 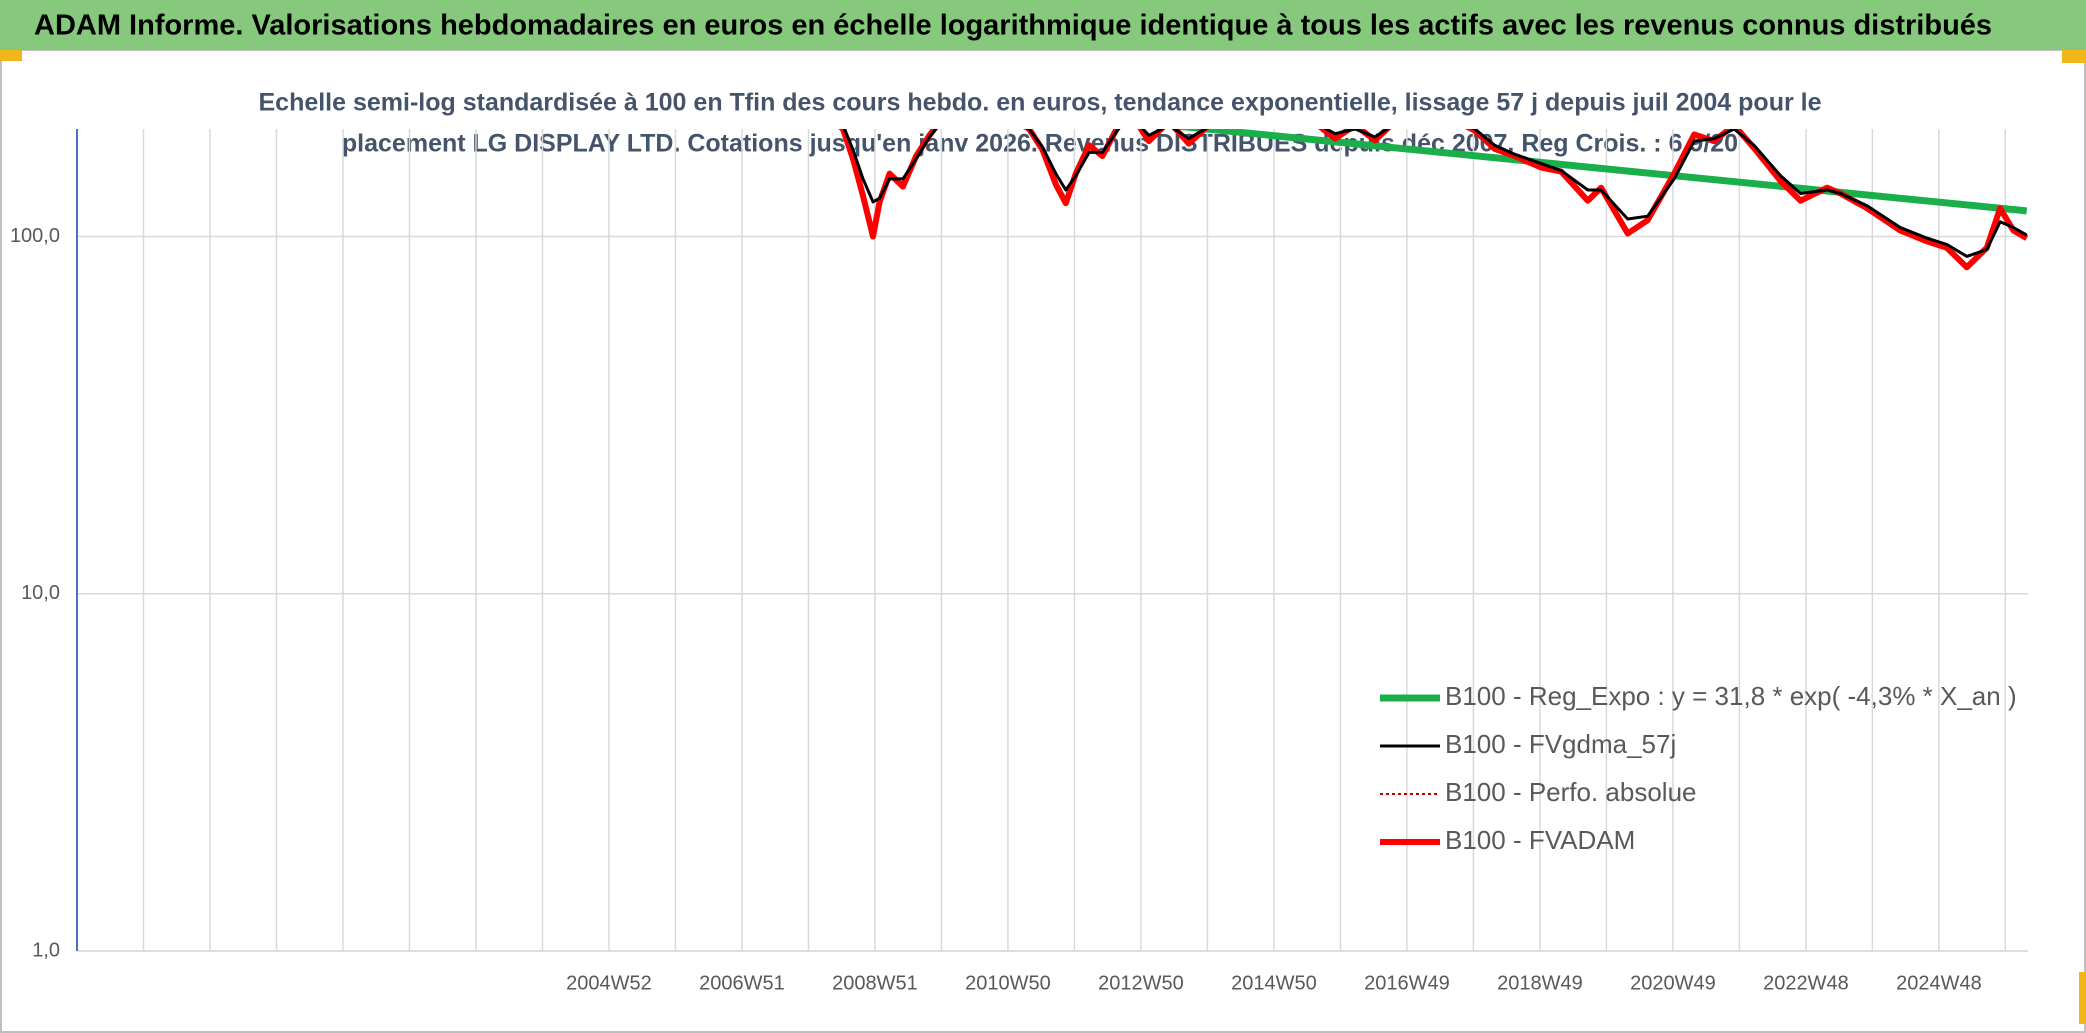 What do you see at coordinates (609, 983) in the screenshot?
I see `x-tick-label: 2004W52` at bounding box center [609, 983].